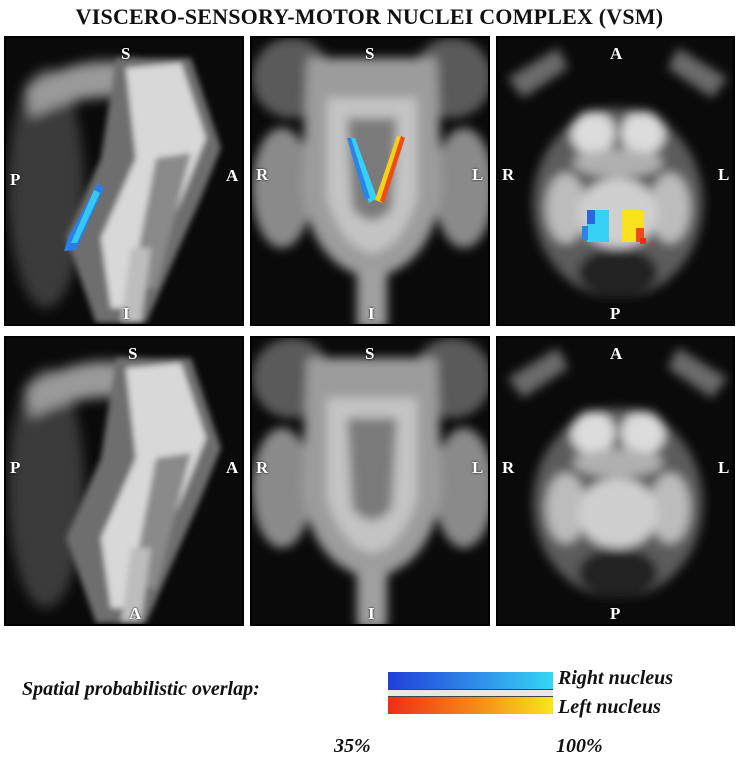 The width and height of the screenshot is (739, 765). I want to click on panel-axial: A P R L, so click(615, 481).